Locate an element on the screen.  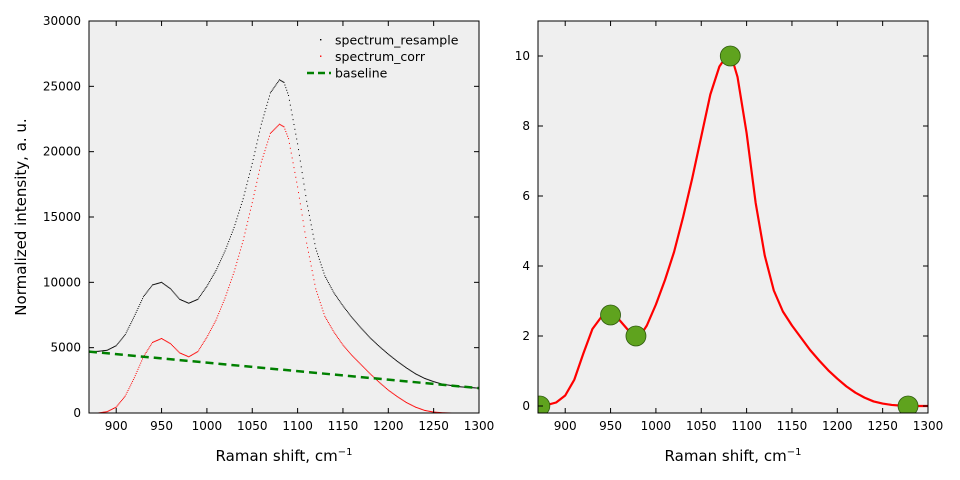
x-tick-label: 1150 is located at coordinates (792, 426).